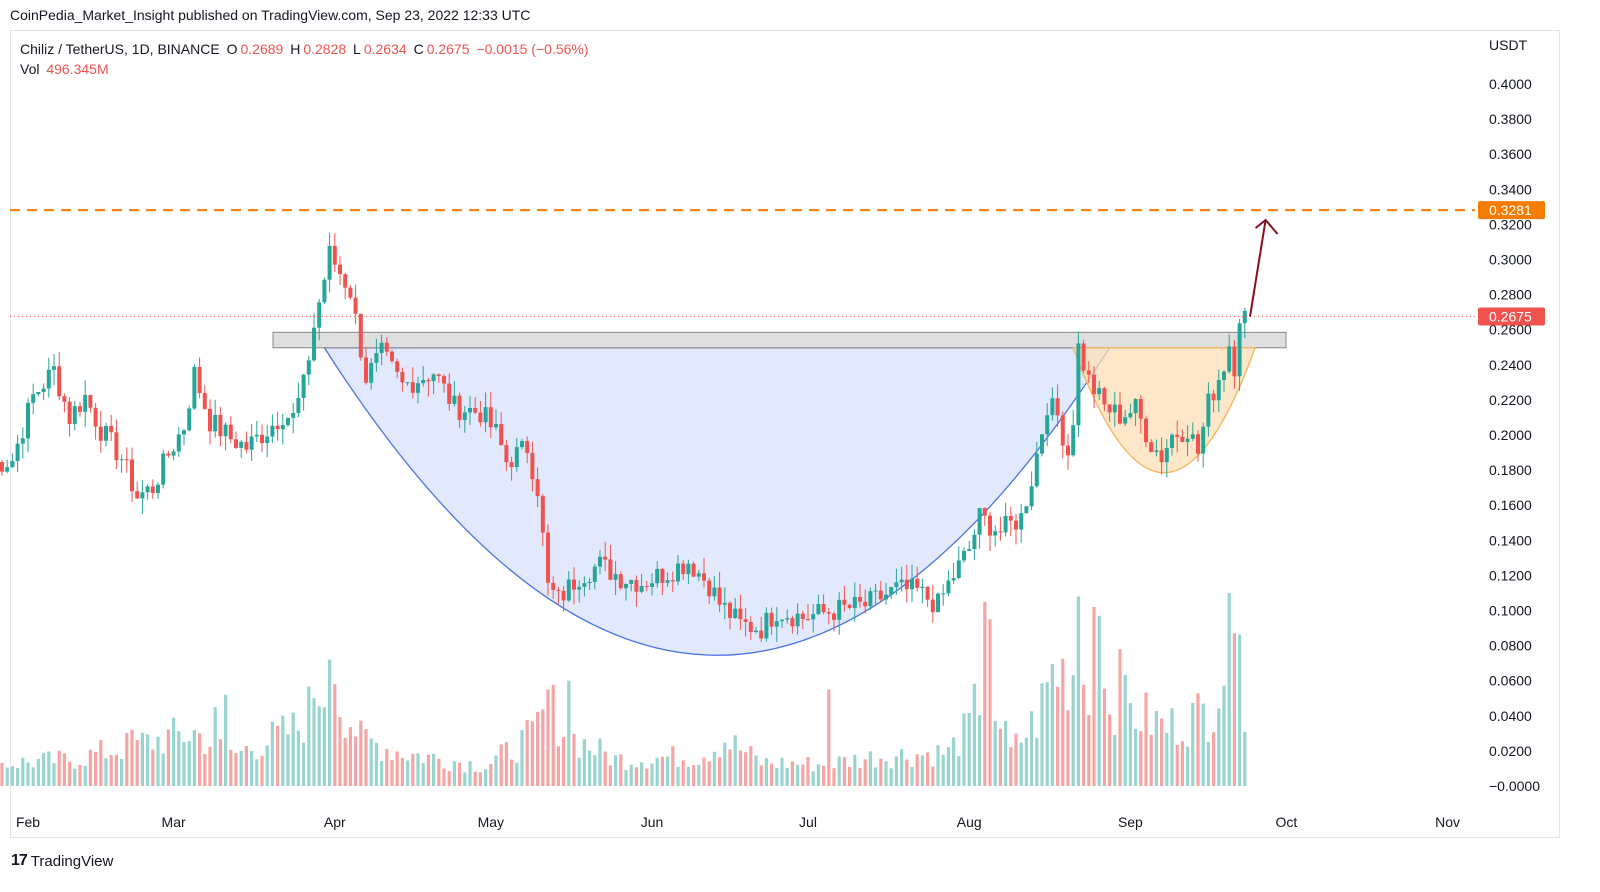 The width and height of the screenshot is (1600, 892). What do you see at coordinates (120, 49) in the screenshot?
I see `symbol-label: Chiliz / TetherUS, 1D, BINANCE` at bounding box center [120, 49].